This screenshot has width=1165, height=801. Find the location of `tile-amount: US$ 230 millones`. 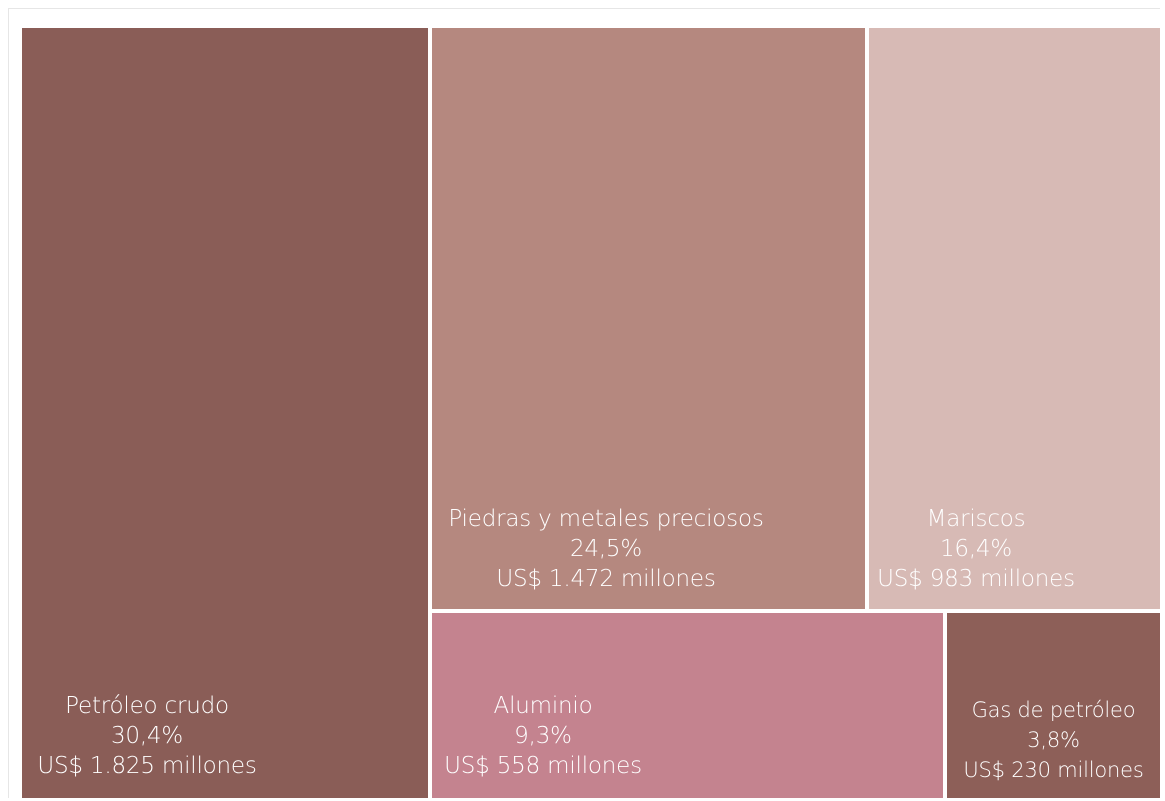

tile-amount: US$ 230 millones is located at coordinates (1053, 770).